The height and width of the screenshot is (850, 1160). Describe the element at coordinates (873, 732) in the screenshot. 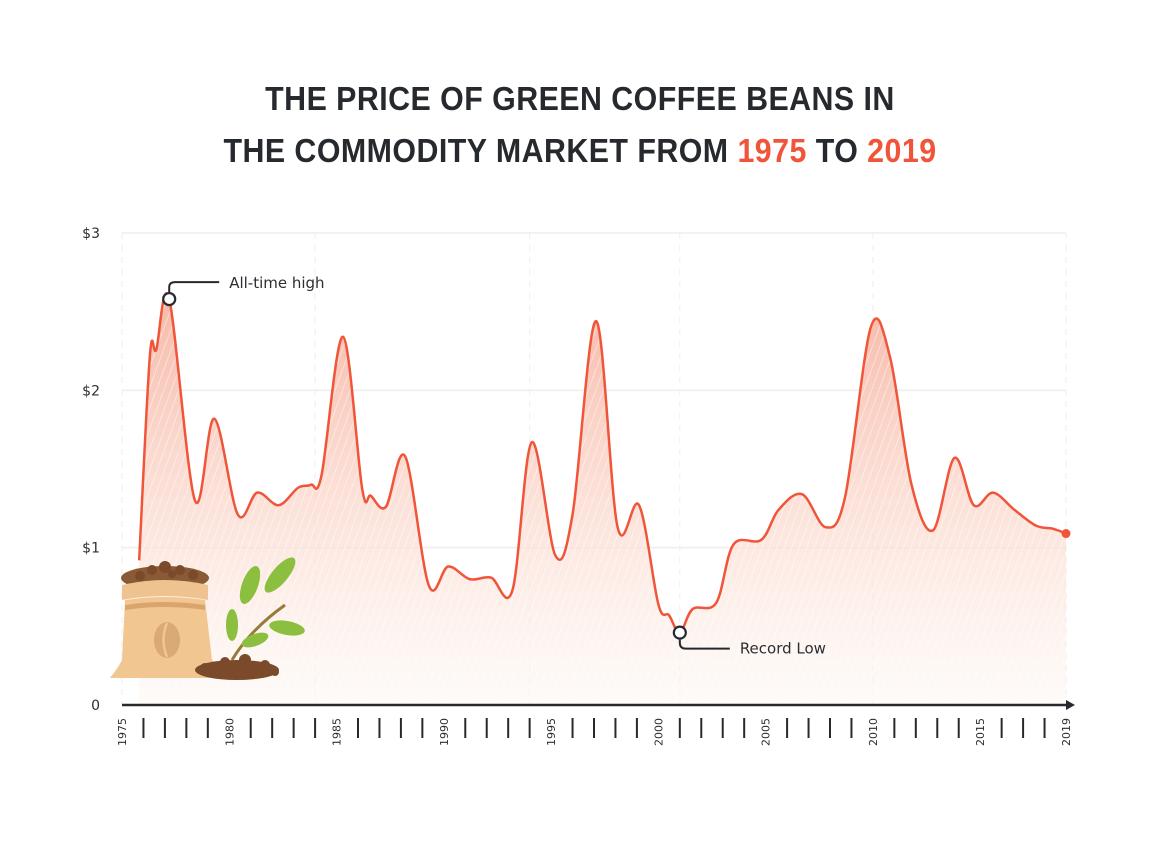

I see `x-tick-label: 2010` at that location.